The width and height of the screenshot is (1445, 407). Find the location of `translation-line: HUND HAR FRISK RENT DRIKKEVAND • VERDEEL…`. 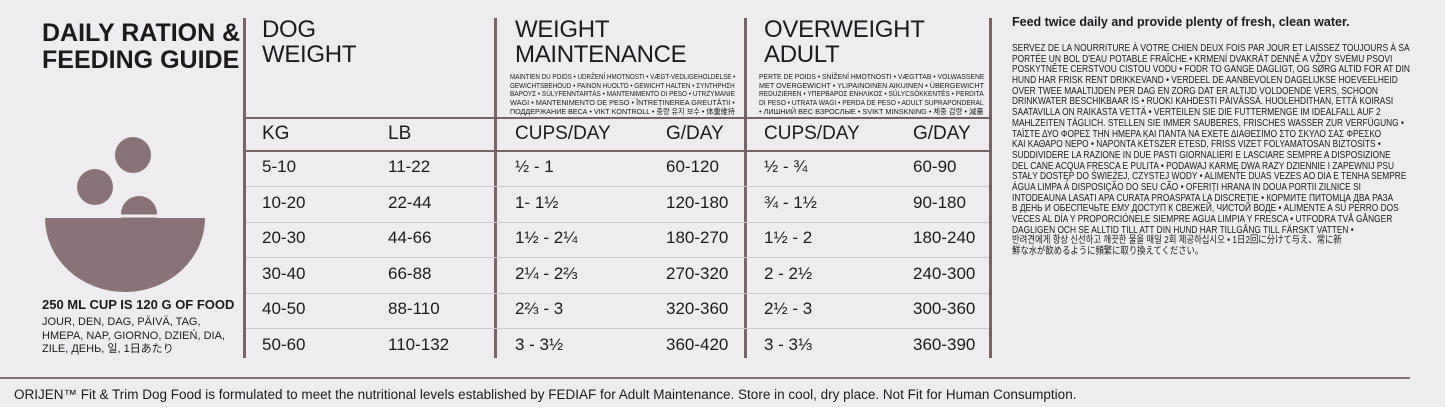

translation-line: HUND HAR FRISK RENT DRIKKEVAND • VERDEEL… is located at coordinates (1205, 81).